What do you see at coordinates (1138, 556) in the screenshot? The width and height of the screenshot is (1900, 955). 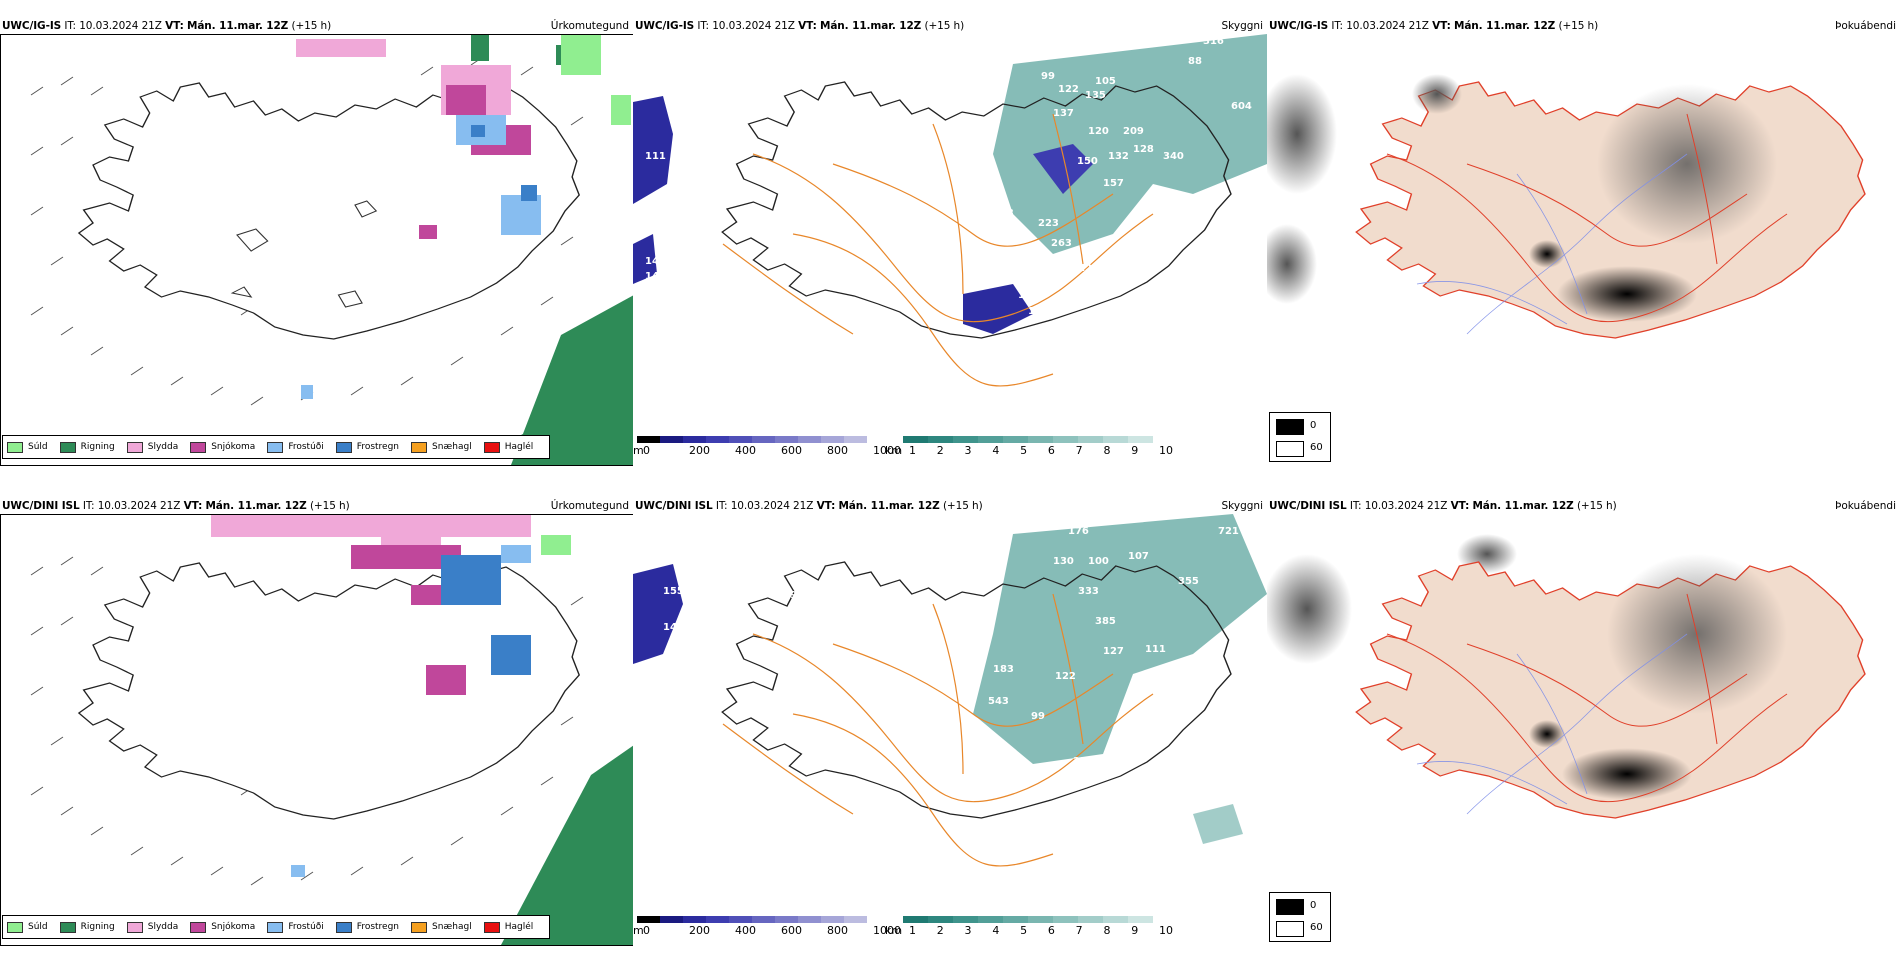 I see `svg-text: 107` at bounding box center [1138, 556].